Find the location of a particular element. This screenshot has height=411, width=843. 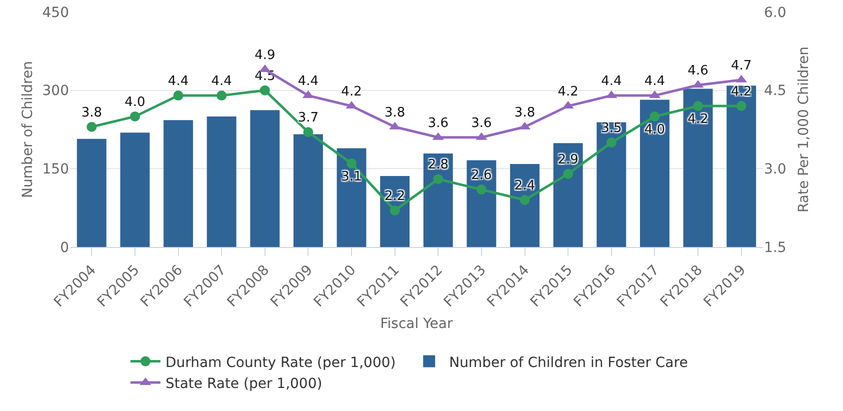

data-label: 4.9 is located at coordinates (265, 55).